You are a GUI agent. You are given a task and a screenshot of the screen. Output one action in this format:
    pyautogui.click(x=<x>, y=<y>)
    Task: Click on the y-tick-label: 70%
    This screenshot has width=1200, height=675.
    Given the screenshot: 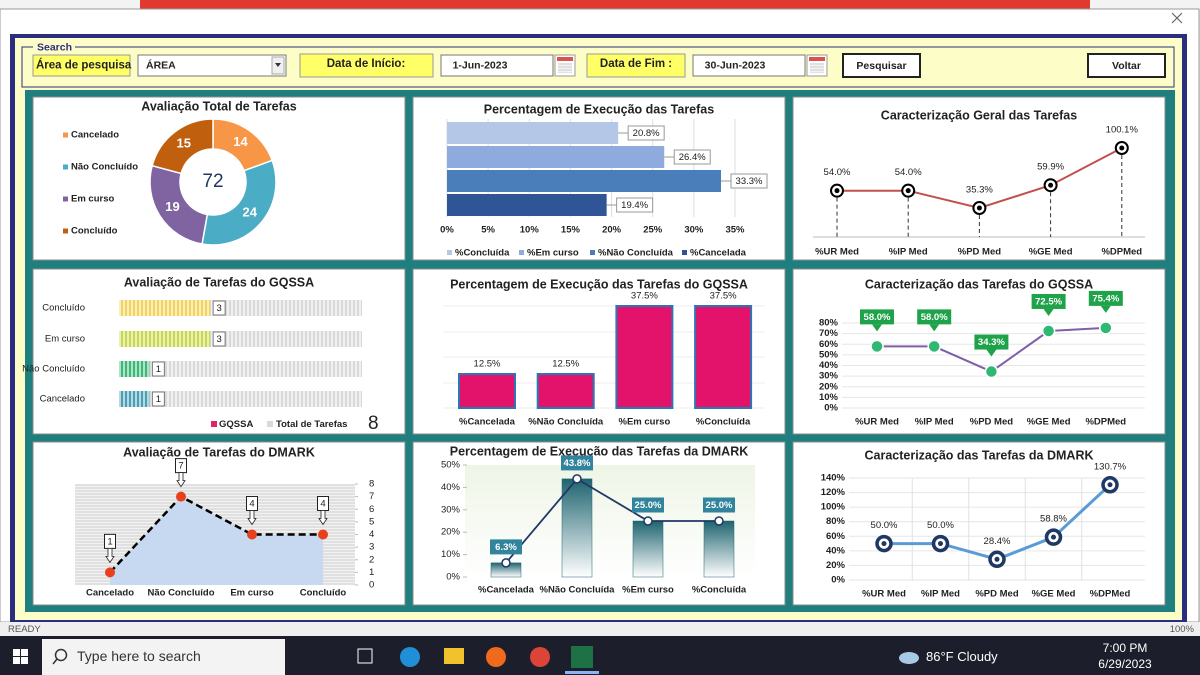 What is the action you would take?
    pyautogui.click(x=829, y=333)
    